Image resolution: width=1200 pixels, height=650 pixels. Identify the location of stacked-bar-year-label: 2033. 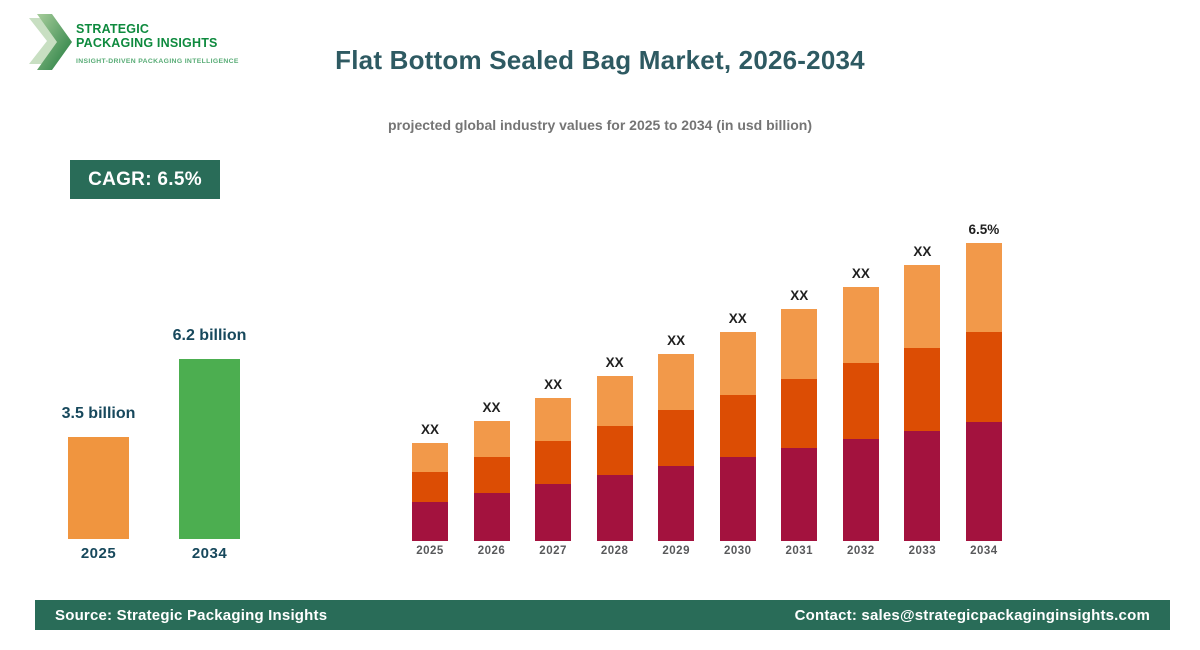
(922, 551).